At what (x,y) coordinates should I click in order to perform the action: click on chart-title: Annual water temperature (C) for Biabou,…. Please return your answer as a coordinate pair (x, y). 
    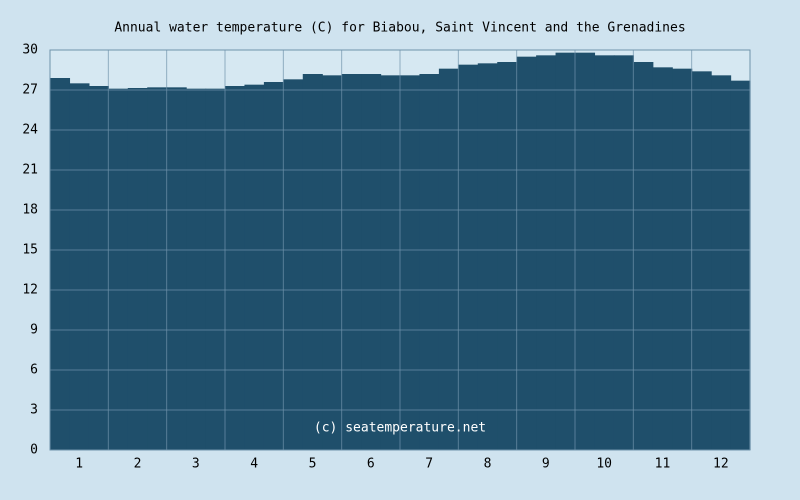
    Looking at the image, I should click on (399, 28).